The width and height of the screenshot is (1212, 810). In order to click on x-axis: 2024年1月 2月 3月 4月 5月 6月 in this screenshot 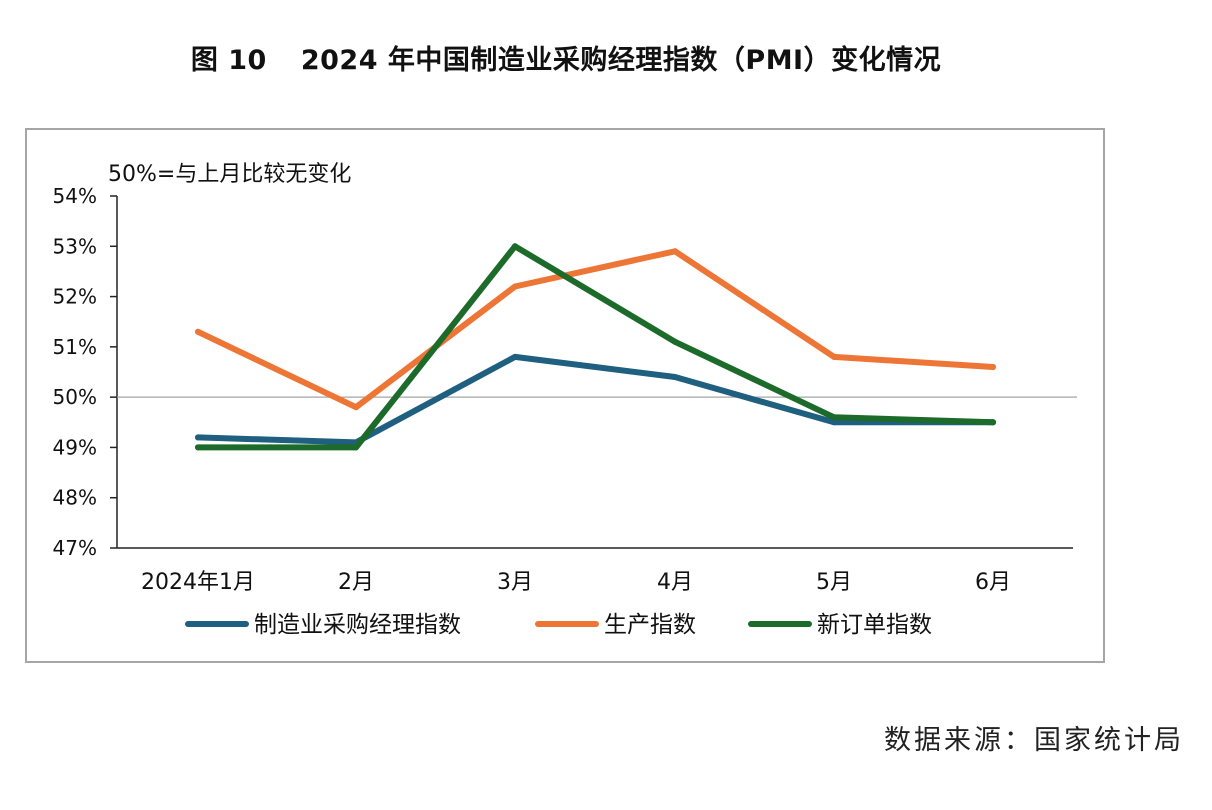, I will do `click(595, 571)`.